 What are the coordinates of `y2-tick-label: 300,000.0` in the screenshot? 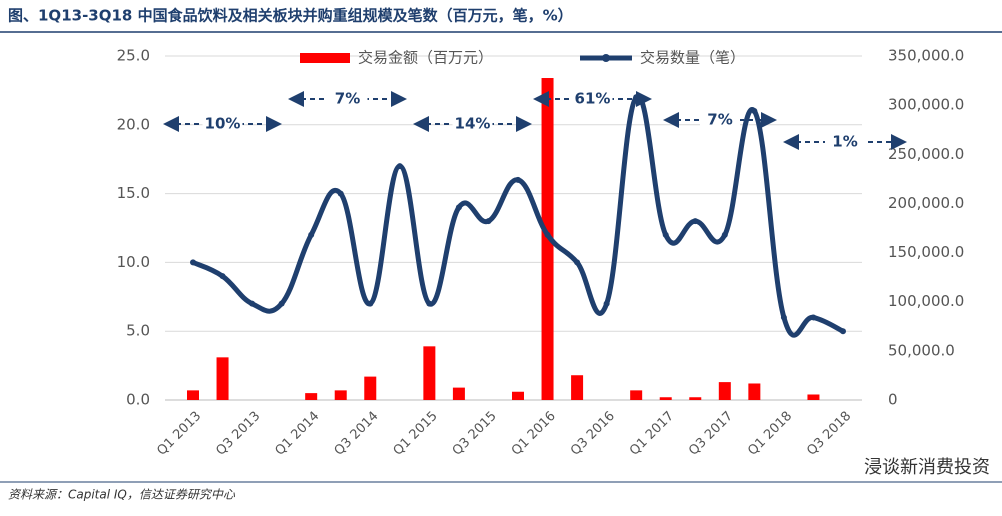 It's located at (926, 105).